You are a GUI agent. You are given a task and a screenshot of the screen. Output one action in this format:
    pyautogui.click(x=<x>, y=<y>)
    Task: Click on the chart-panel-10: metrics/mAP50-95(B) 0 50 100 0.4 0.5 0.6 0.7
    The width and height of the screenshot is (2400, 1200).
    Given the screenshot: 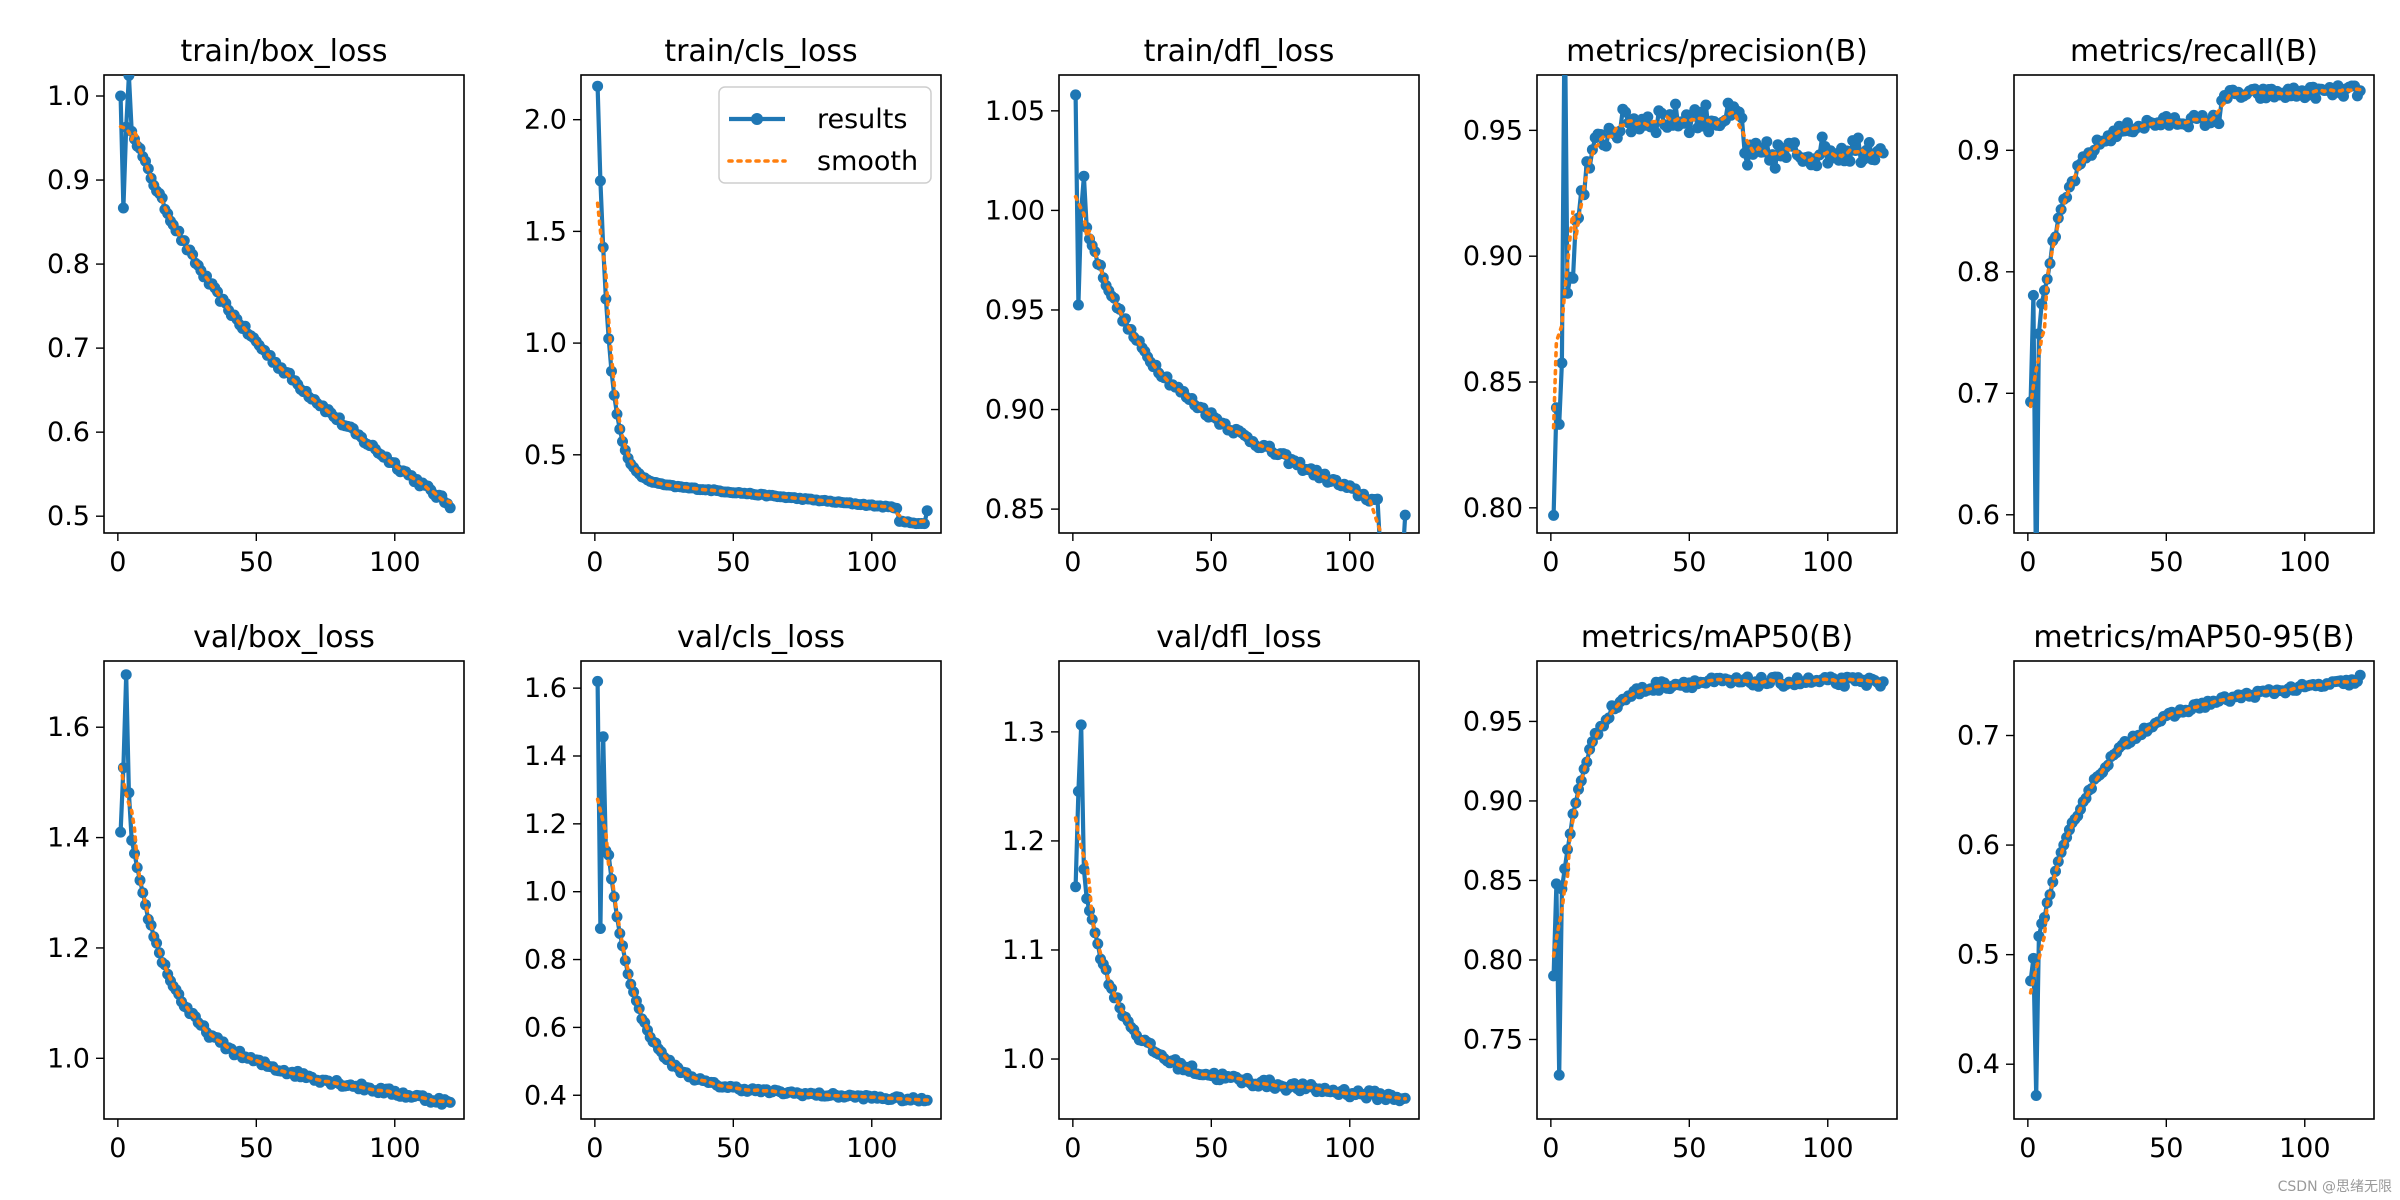 What is the action you would take?
    pyautogui.click(x=2166, y=892)
    